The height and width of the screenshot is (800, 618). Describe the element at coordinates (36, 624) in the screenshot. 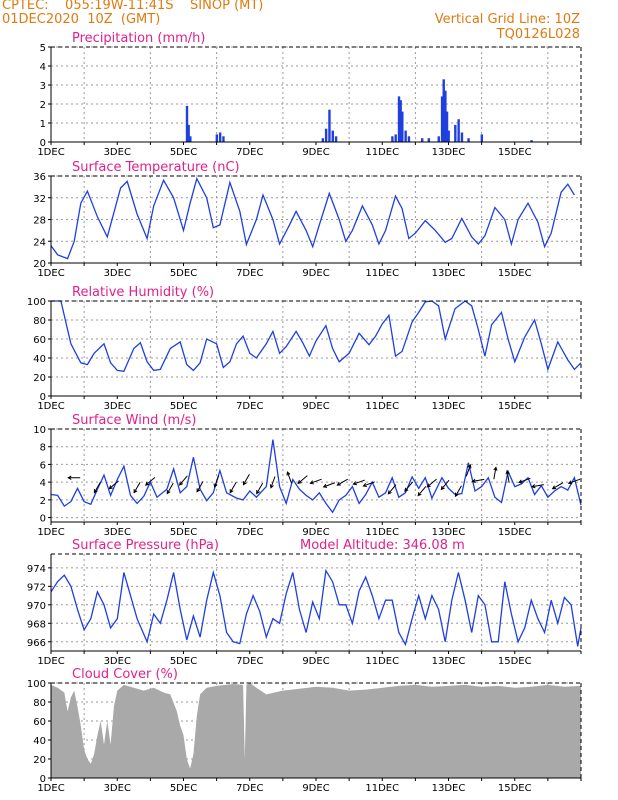

I see `y-tick-label: 968` at that location.